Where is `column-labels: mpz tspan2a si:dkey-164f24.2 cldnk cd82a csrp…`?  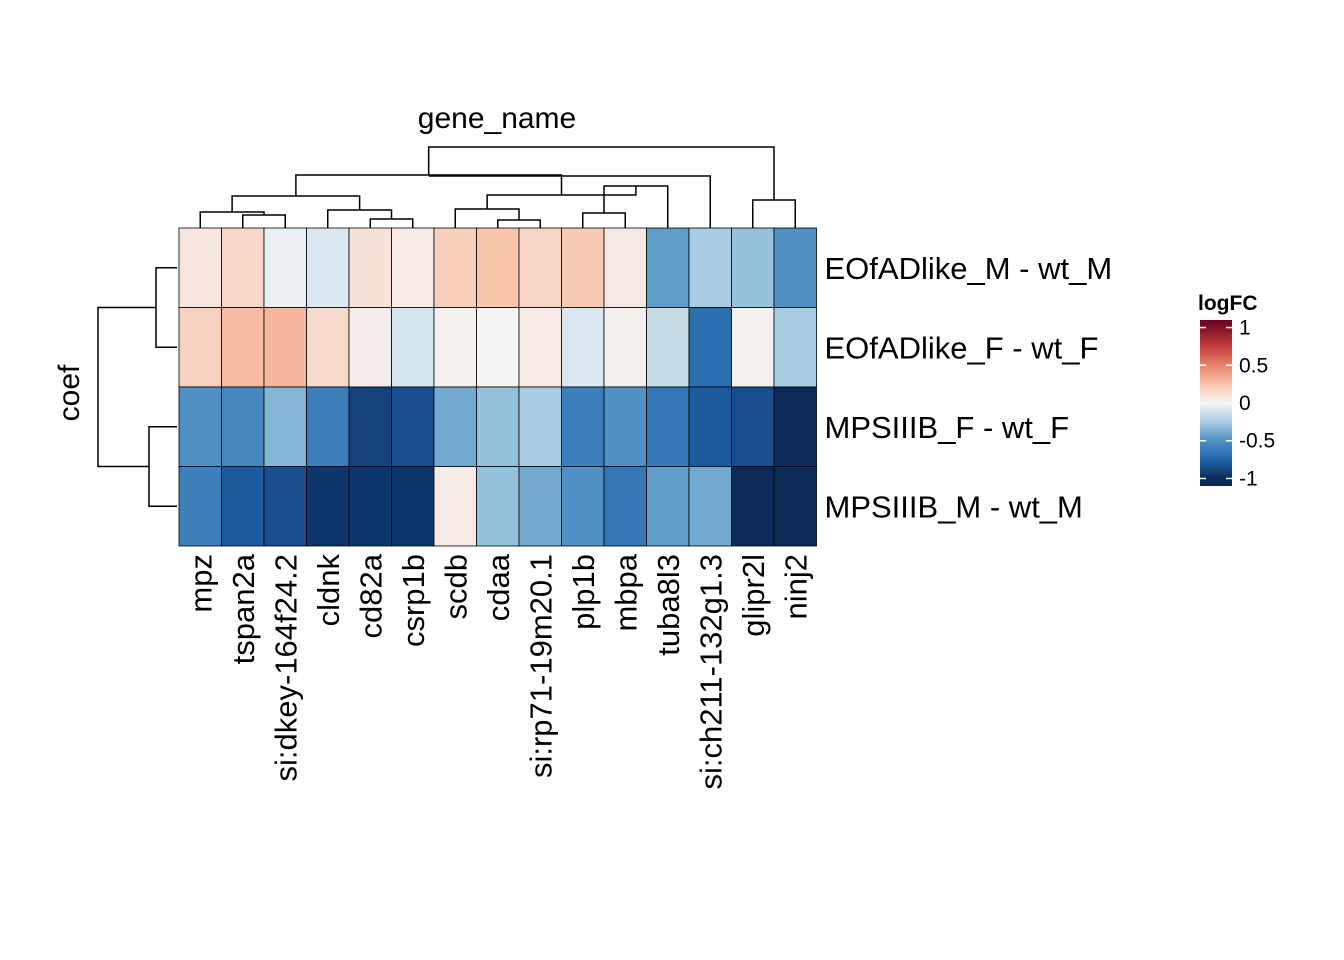
column-labels: mpz tspan2a si:dkey-164f24.2 cldnk cd82a csrp… is located at coordinates (498, 671).